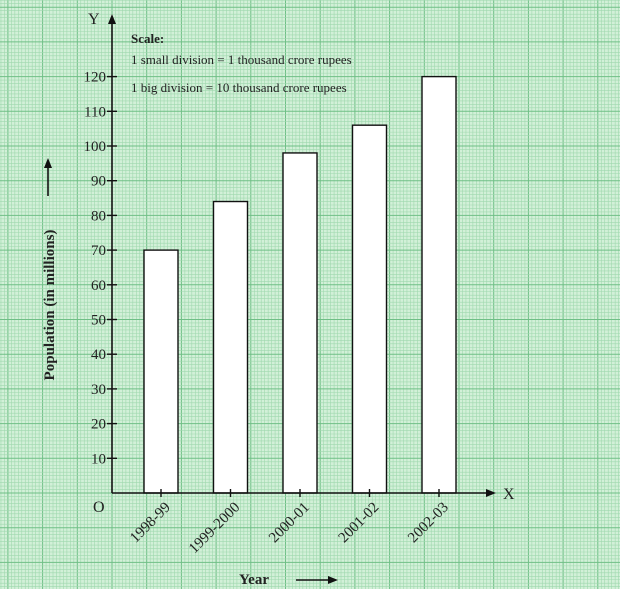  Describe the element at coordinates (509, 494) in the screenshot. I see `x-axis-letter: X` at that location.